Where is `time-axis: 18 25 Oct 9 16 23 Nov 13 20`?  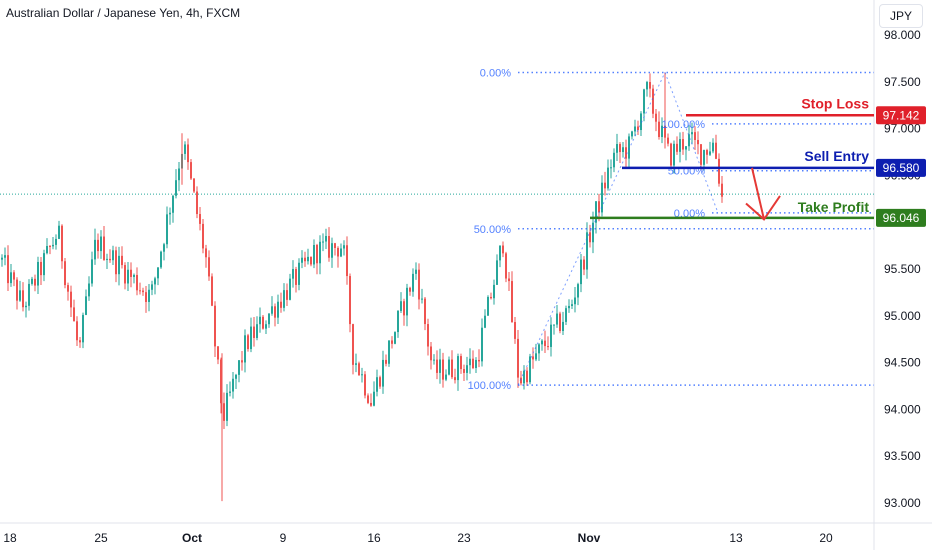
time-axis: 18 25 Oct 9 16 23 Nov 13 20 is located at coordinates (418, 538).